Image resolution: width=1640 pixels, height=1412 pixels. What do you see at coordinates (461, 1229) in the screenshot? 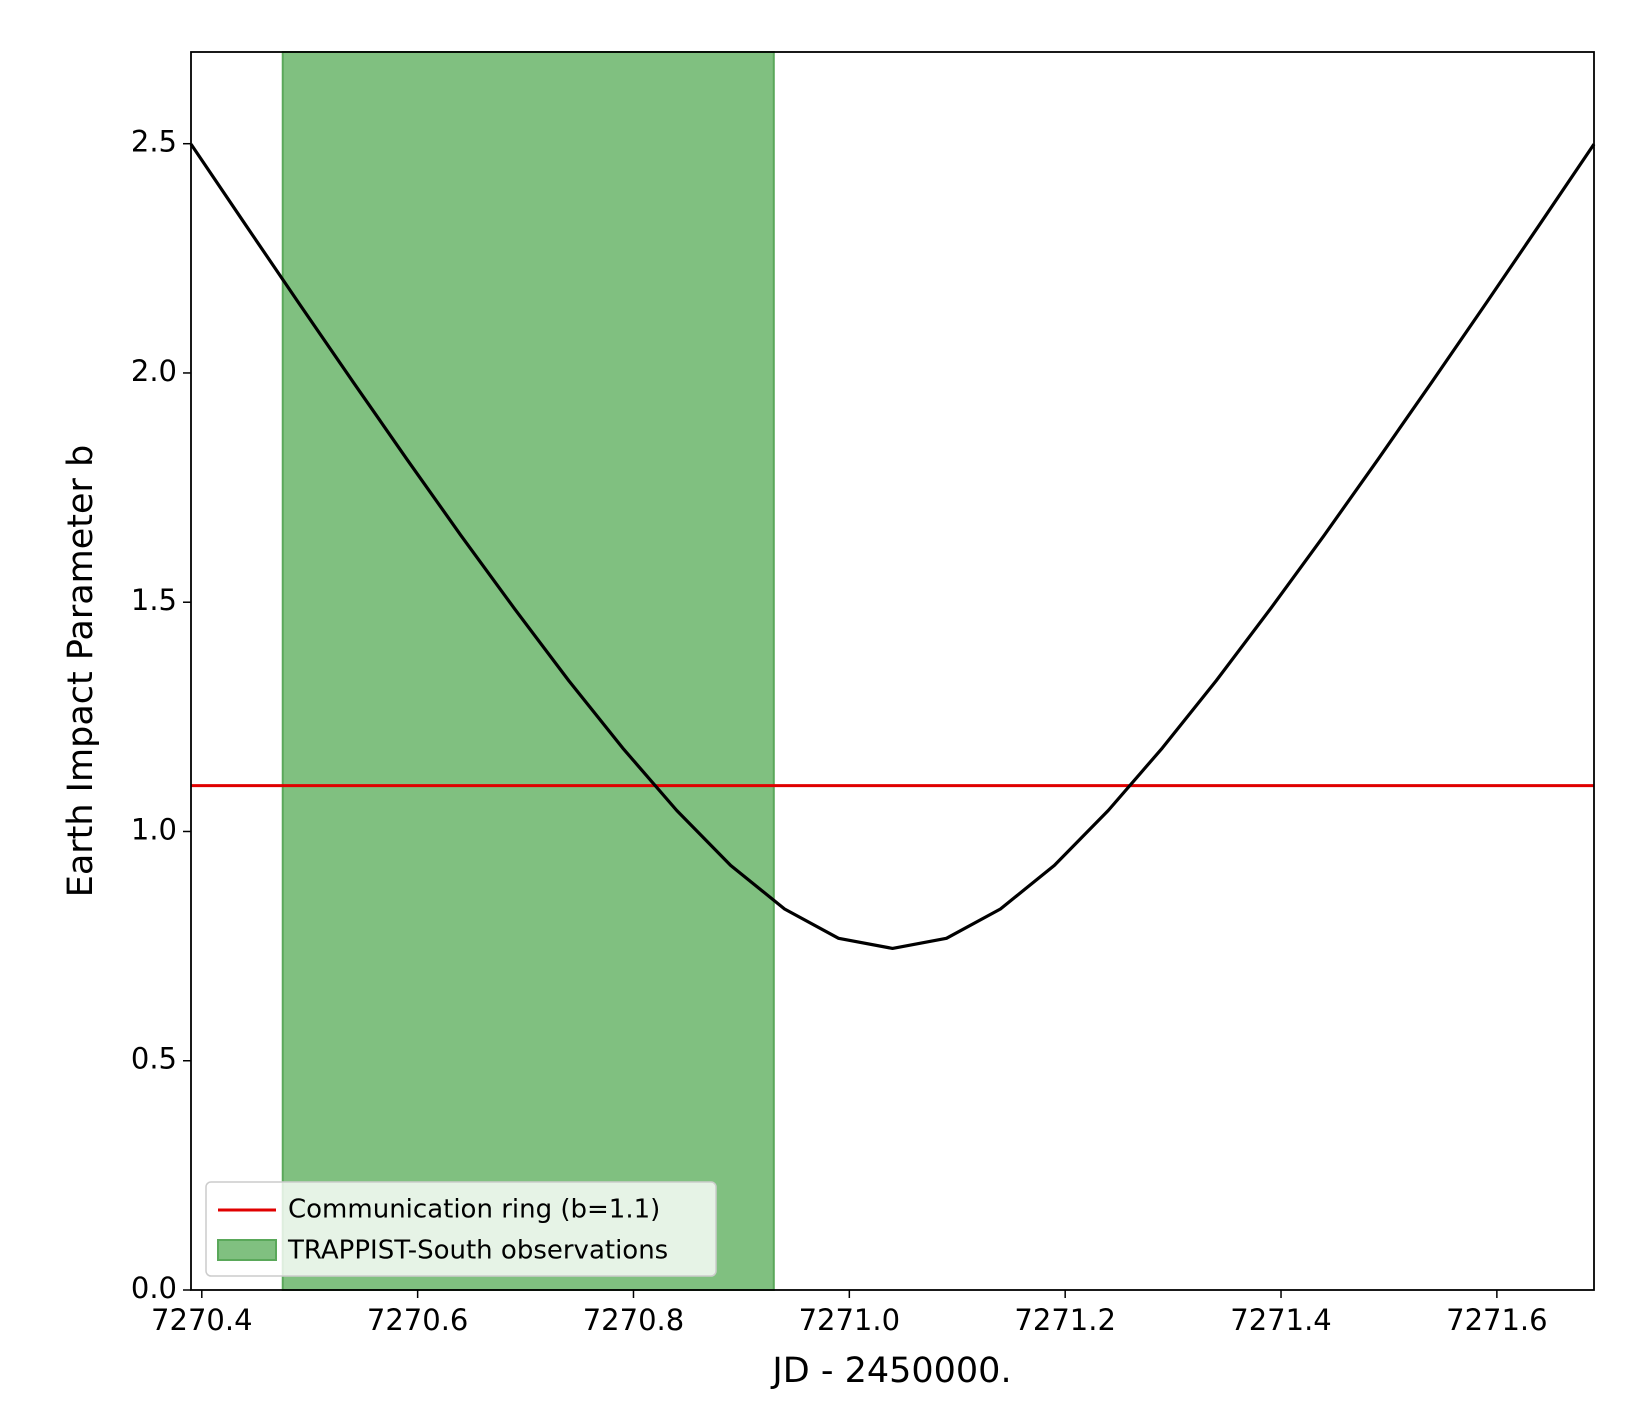
I see `legend-box` at bounding box center [461, 1229].